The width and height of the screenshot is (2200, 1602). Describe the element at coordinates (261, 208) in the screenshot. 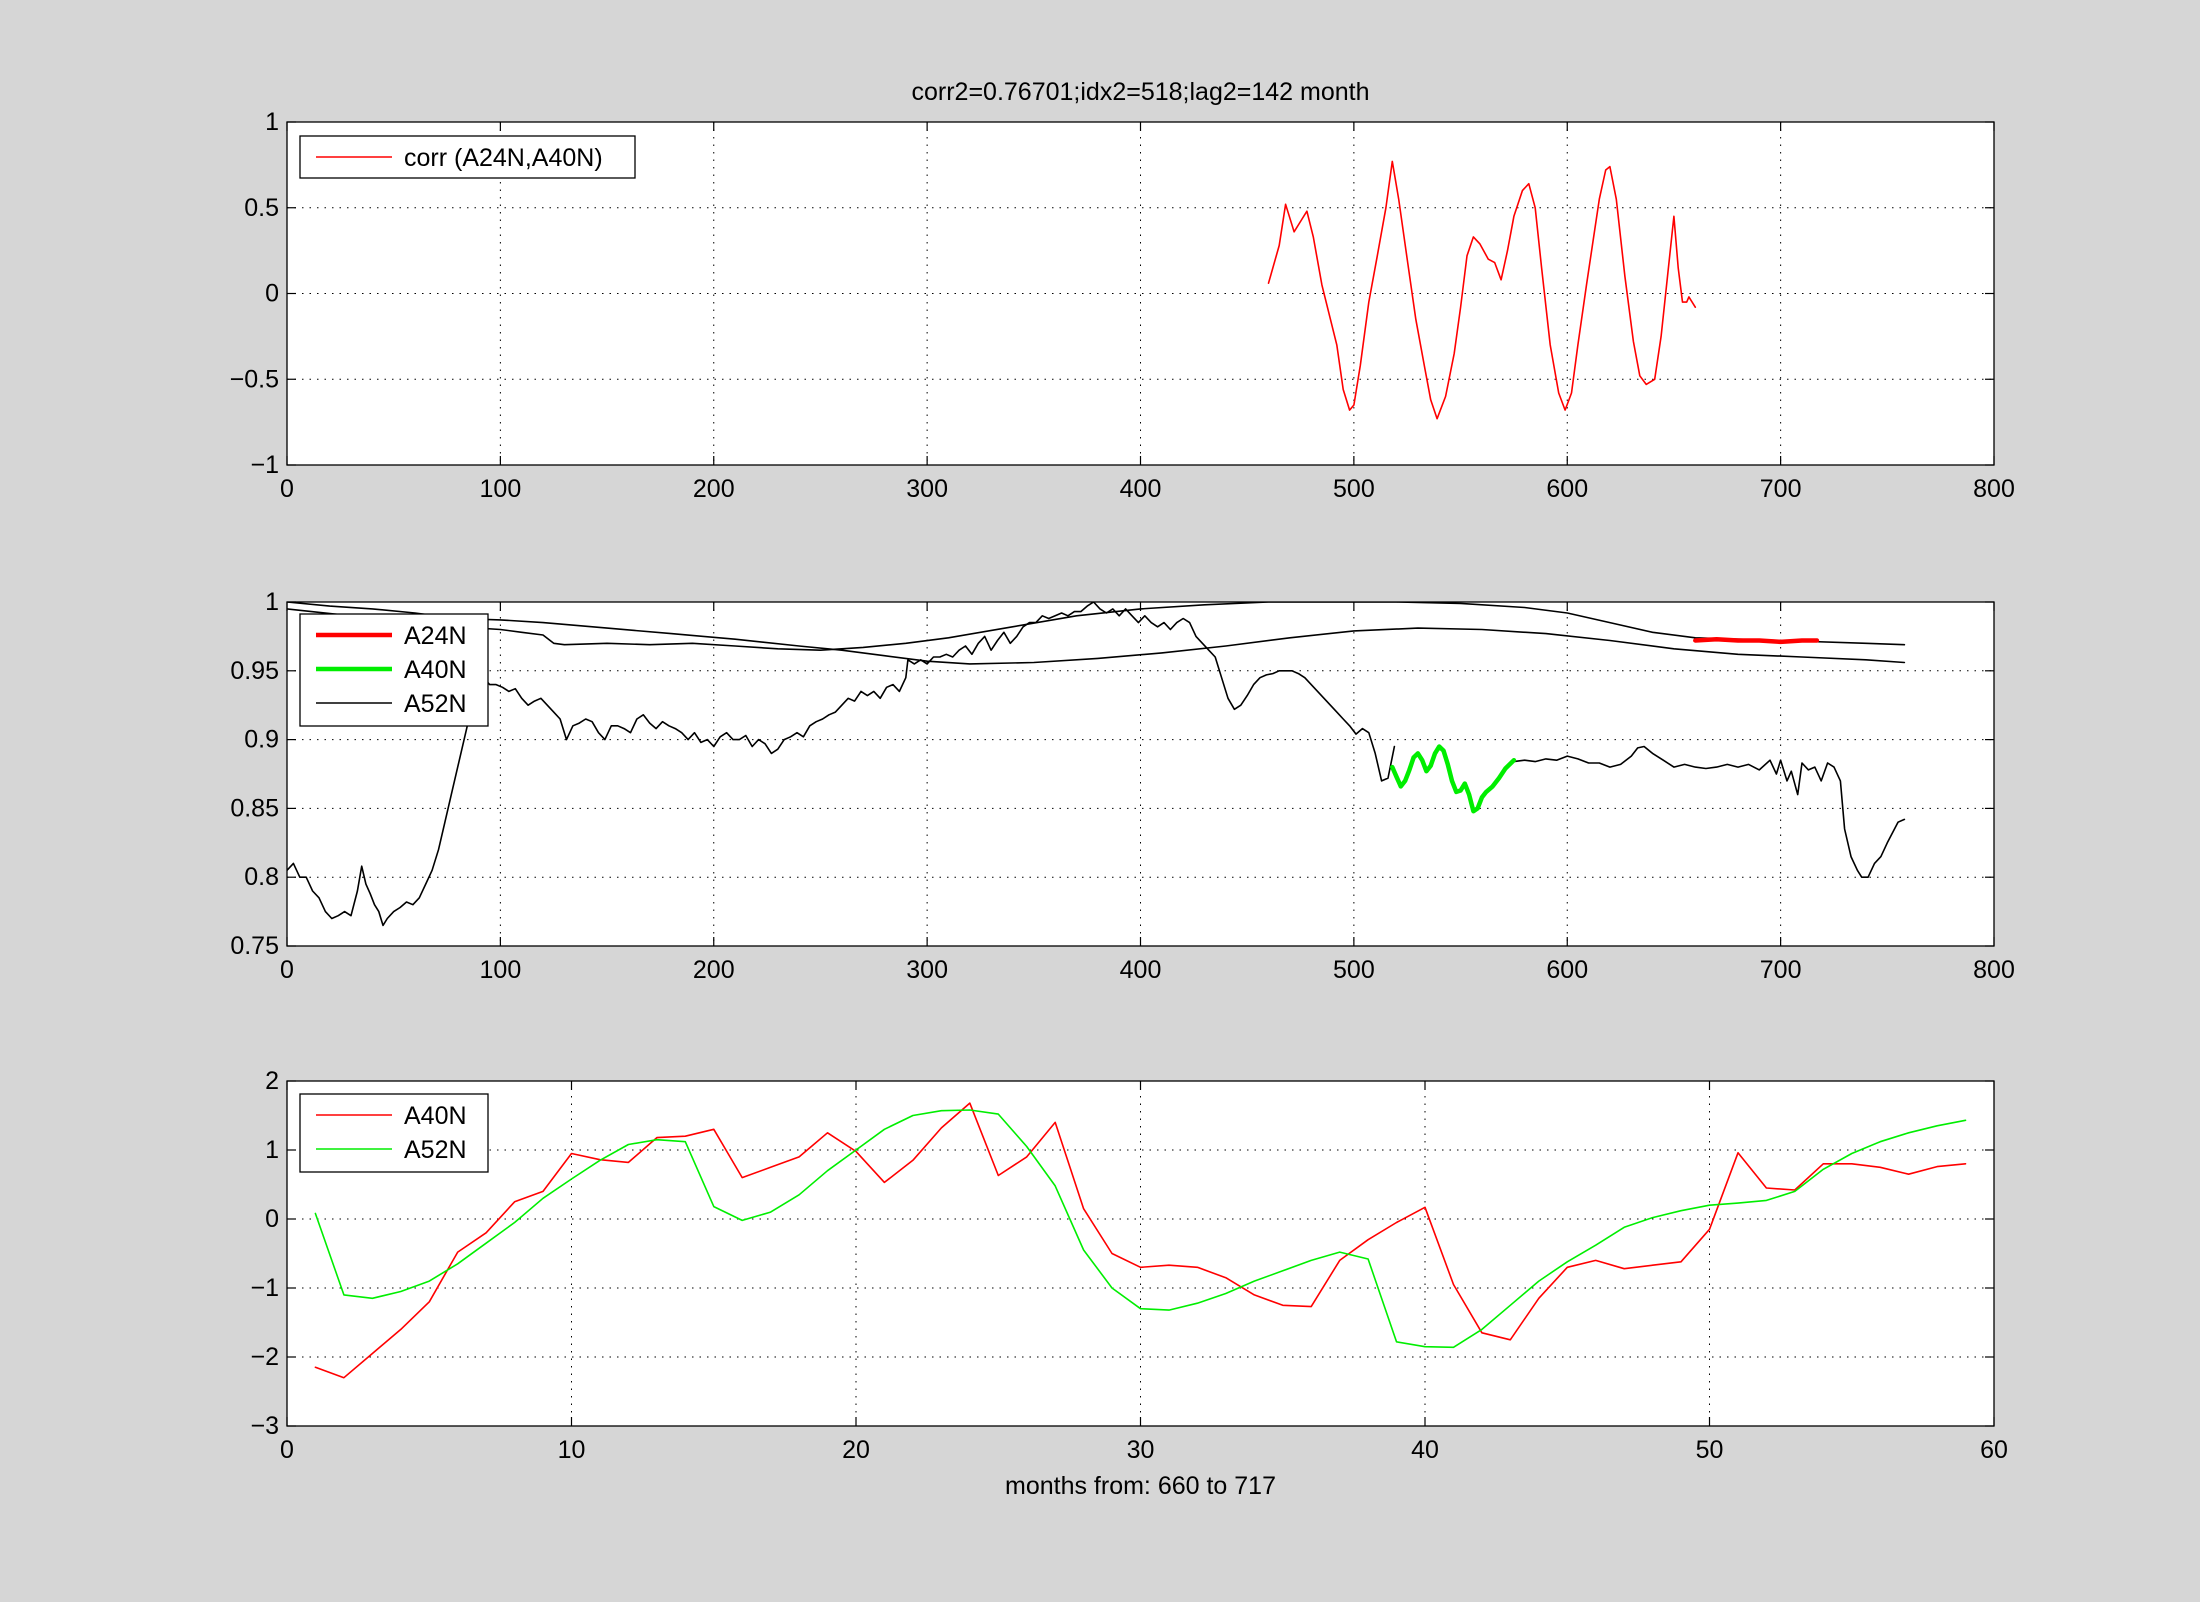

I see `y-tick-label: 0.5` at that location.